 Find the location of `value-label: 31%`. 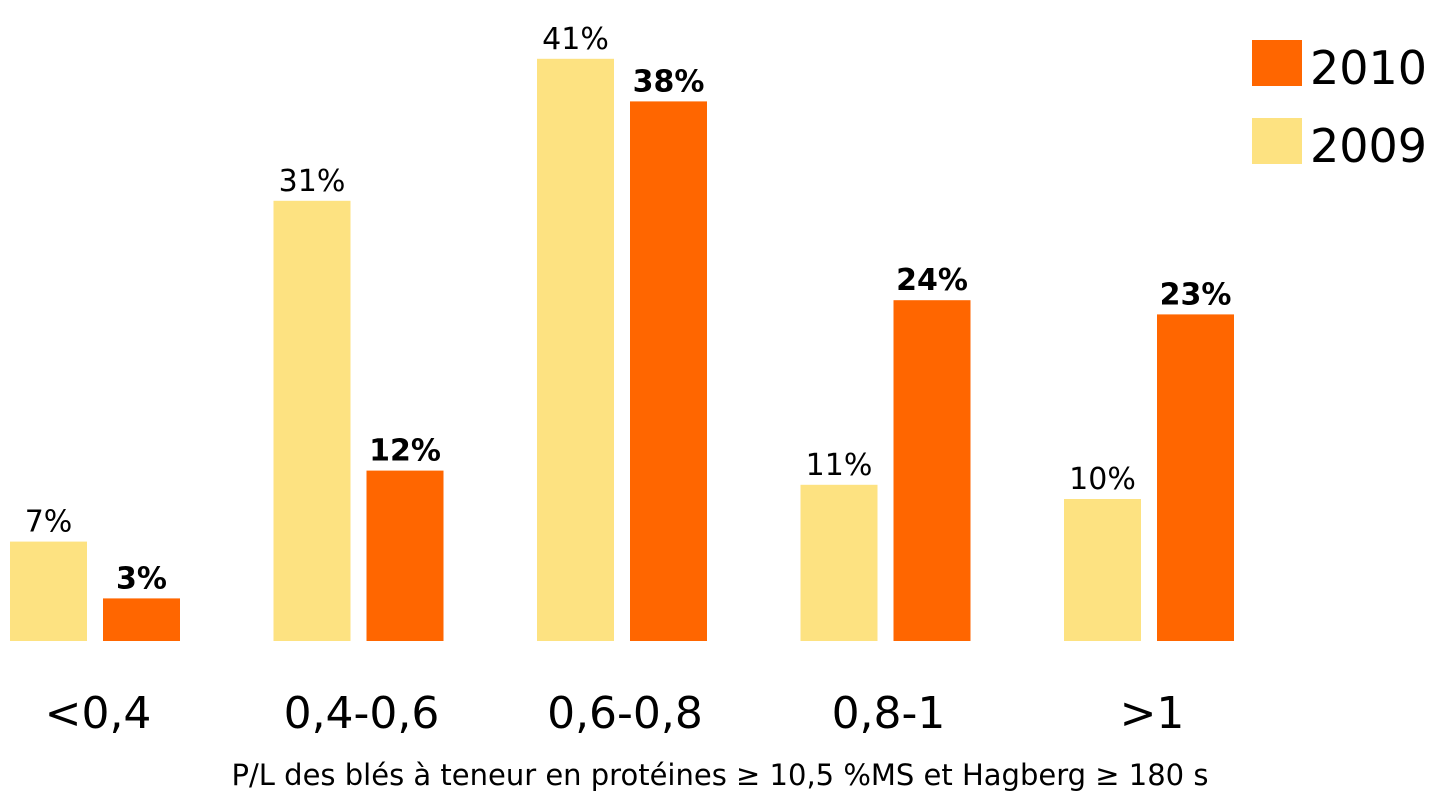

value-label: 31% is located at coordinates (312, 181).